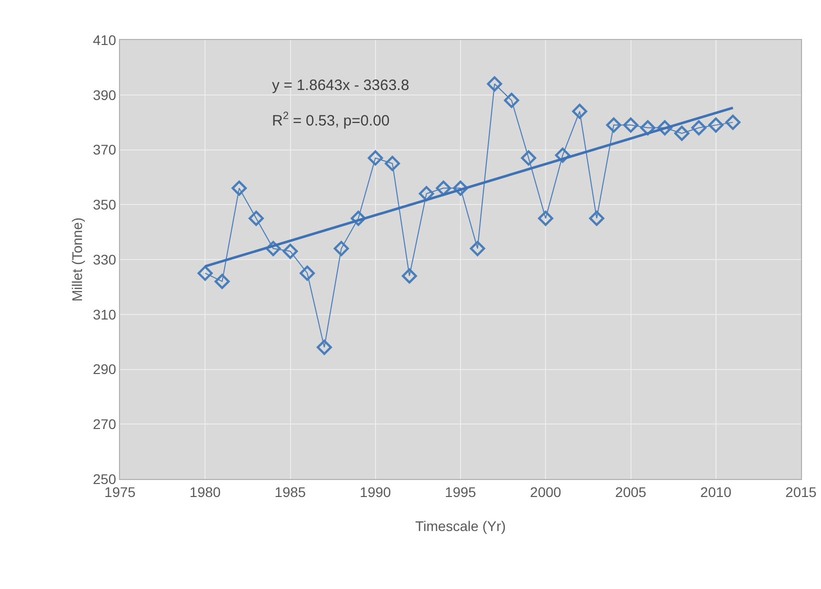  Describe the element at coordinates (460, 492) in the screenshot. I see `x-tick-label: 1995` at that location.